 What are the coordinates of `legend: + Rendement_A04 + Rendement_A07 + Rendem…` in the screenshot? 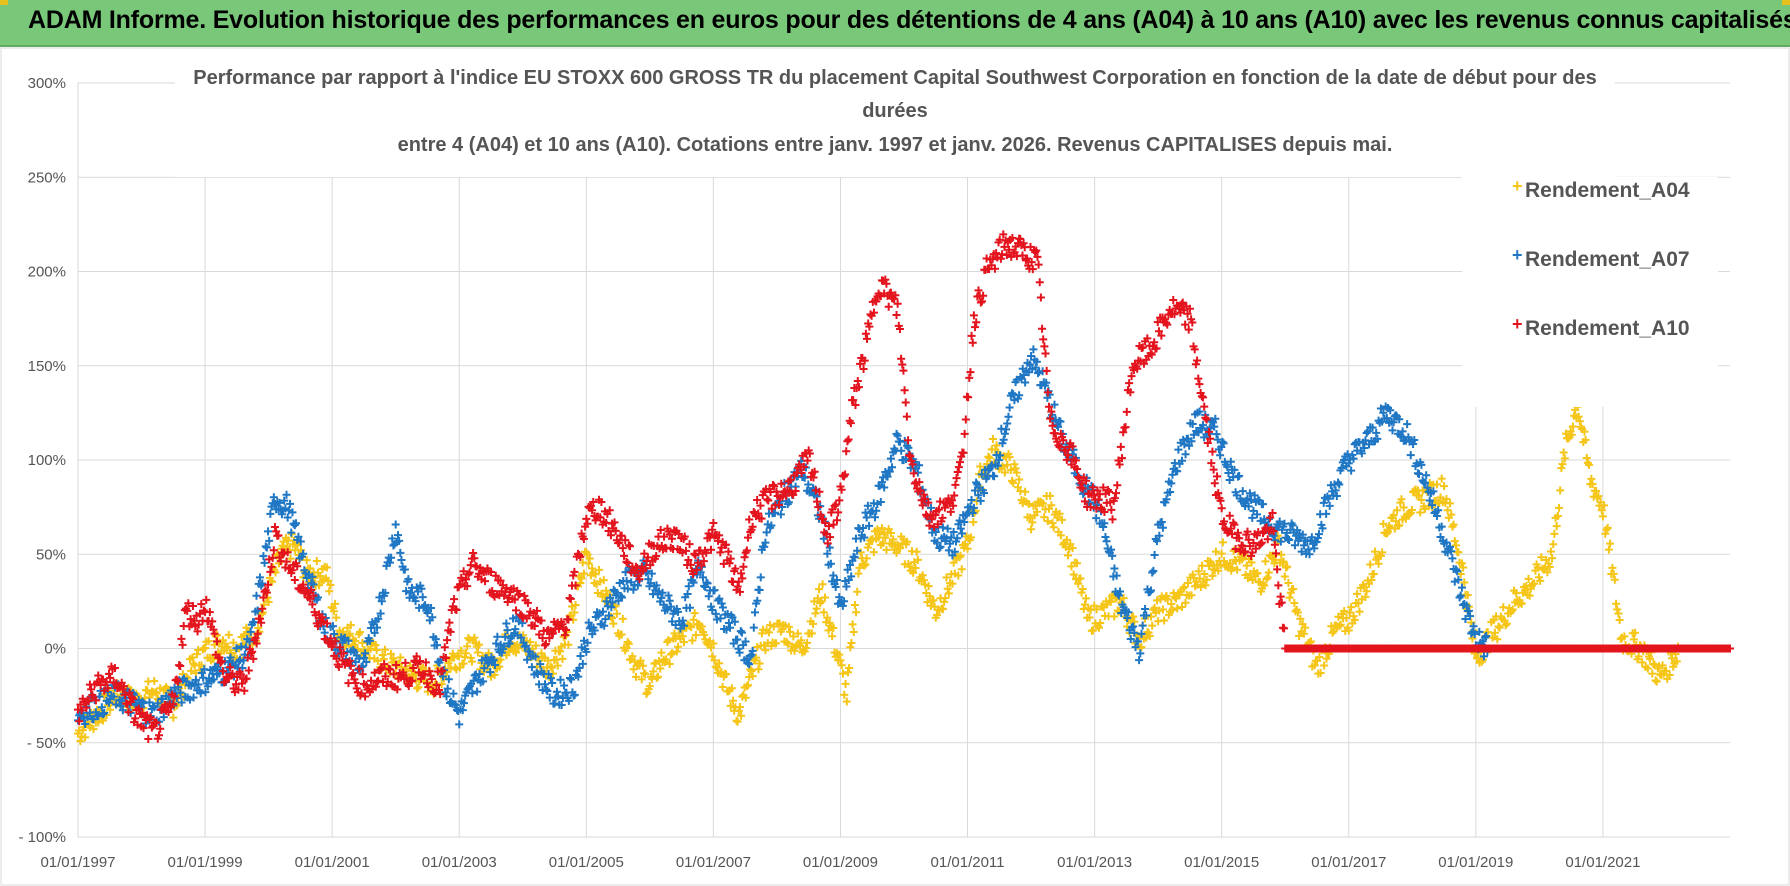 It's located at (1590, 291).